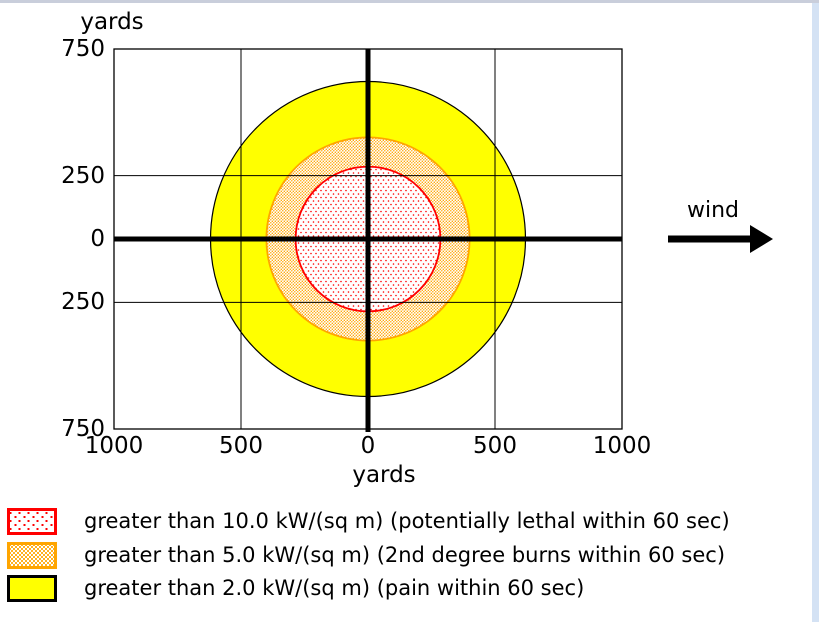  Describe the element at coordinates (32, 521) in the screenshot. I see `legend-swatch-red-dots` at that location.